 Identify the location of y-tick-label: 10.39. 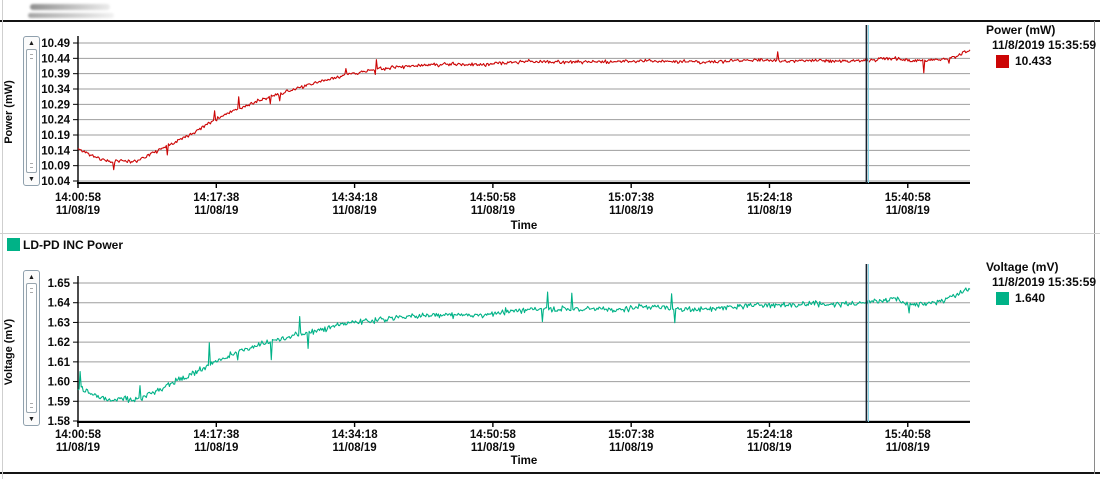
(55, 75).